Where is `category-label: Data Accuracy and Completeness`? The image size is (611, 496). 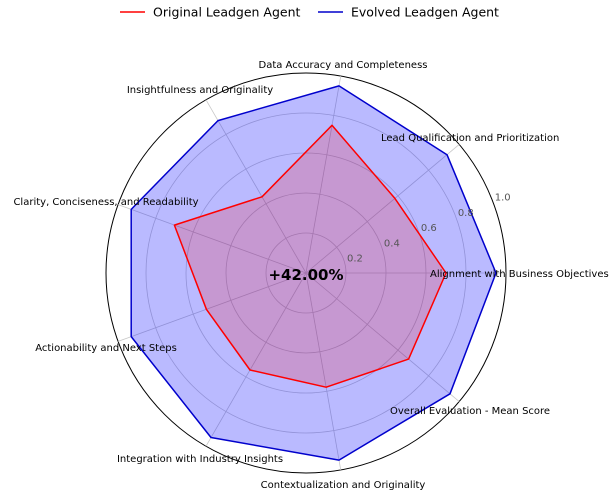
category-label: Data Accuracy and Completeness is located at coordinates (343, 65).